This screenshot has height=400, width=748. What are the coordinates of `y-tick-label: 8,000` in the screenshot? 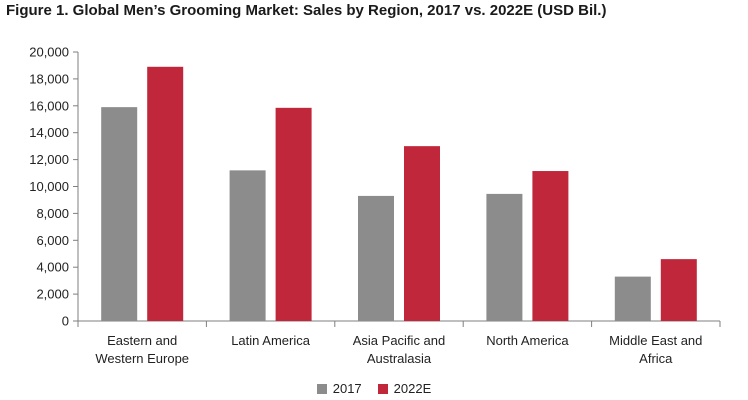 It's located at (52, 213).